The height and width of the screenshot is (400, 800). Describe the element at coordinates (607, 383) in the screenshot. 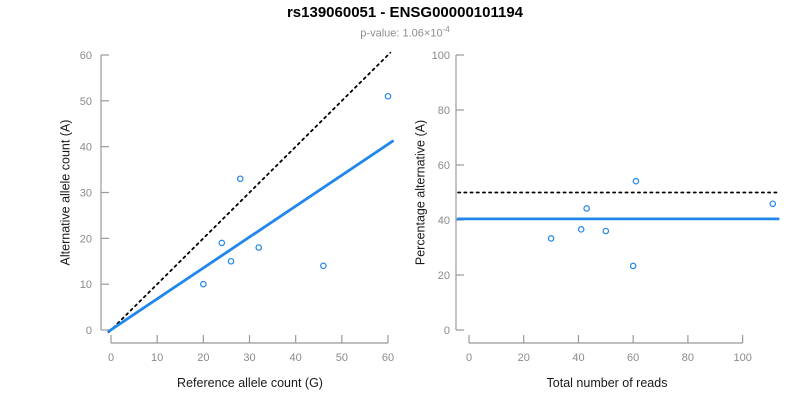

I see `right-x-axis-title: Total number of reads` at that location.